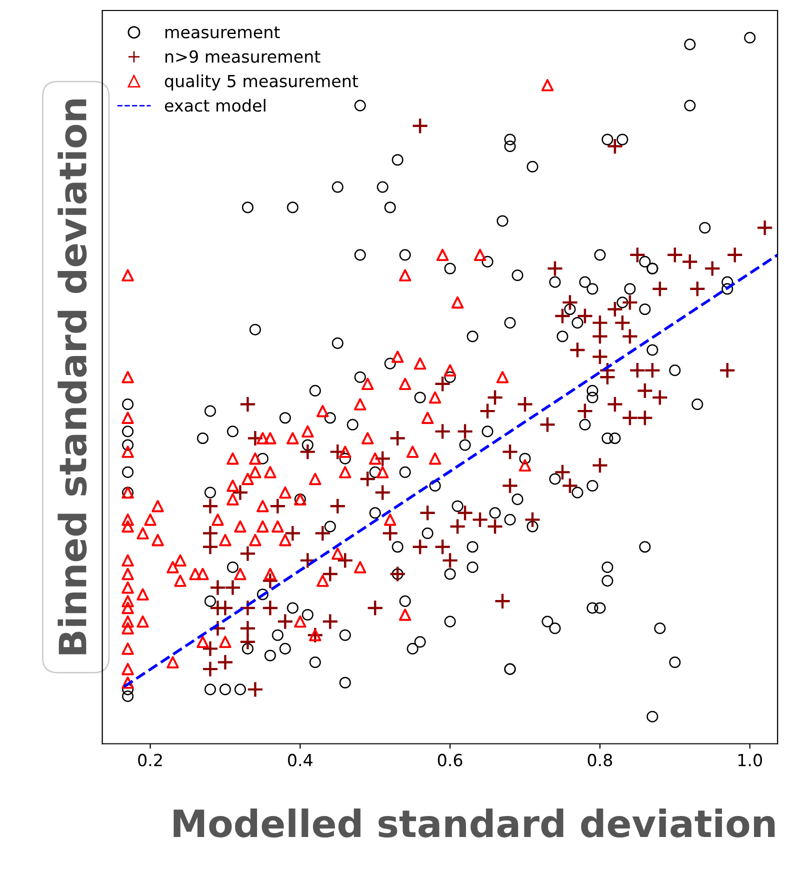 This screenshot has height=875, width=787. What do you see at coordinates (222, 32) in the screenshot?
I see `legend-label: measurement` at bounding box center [222, 32].